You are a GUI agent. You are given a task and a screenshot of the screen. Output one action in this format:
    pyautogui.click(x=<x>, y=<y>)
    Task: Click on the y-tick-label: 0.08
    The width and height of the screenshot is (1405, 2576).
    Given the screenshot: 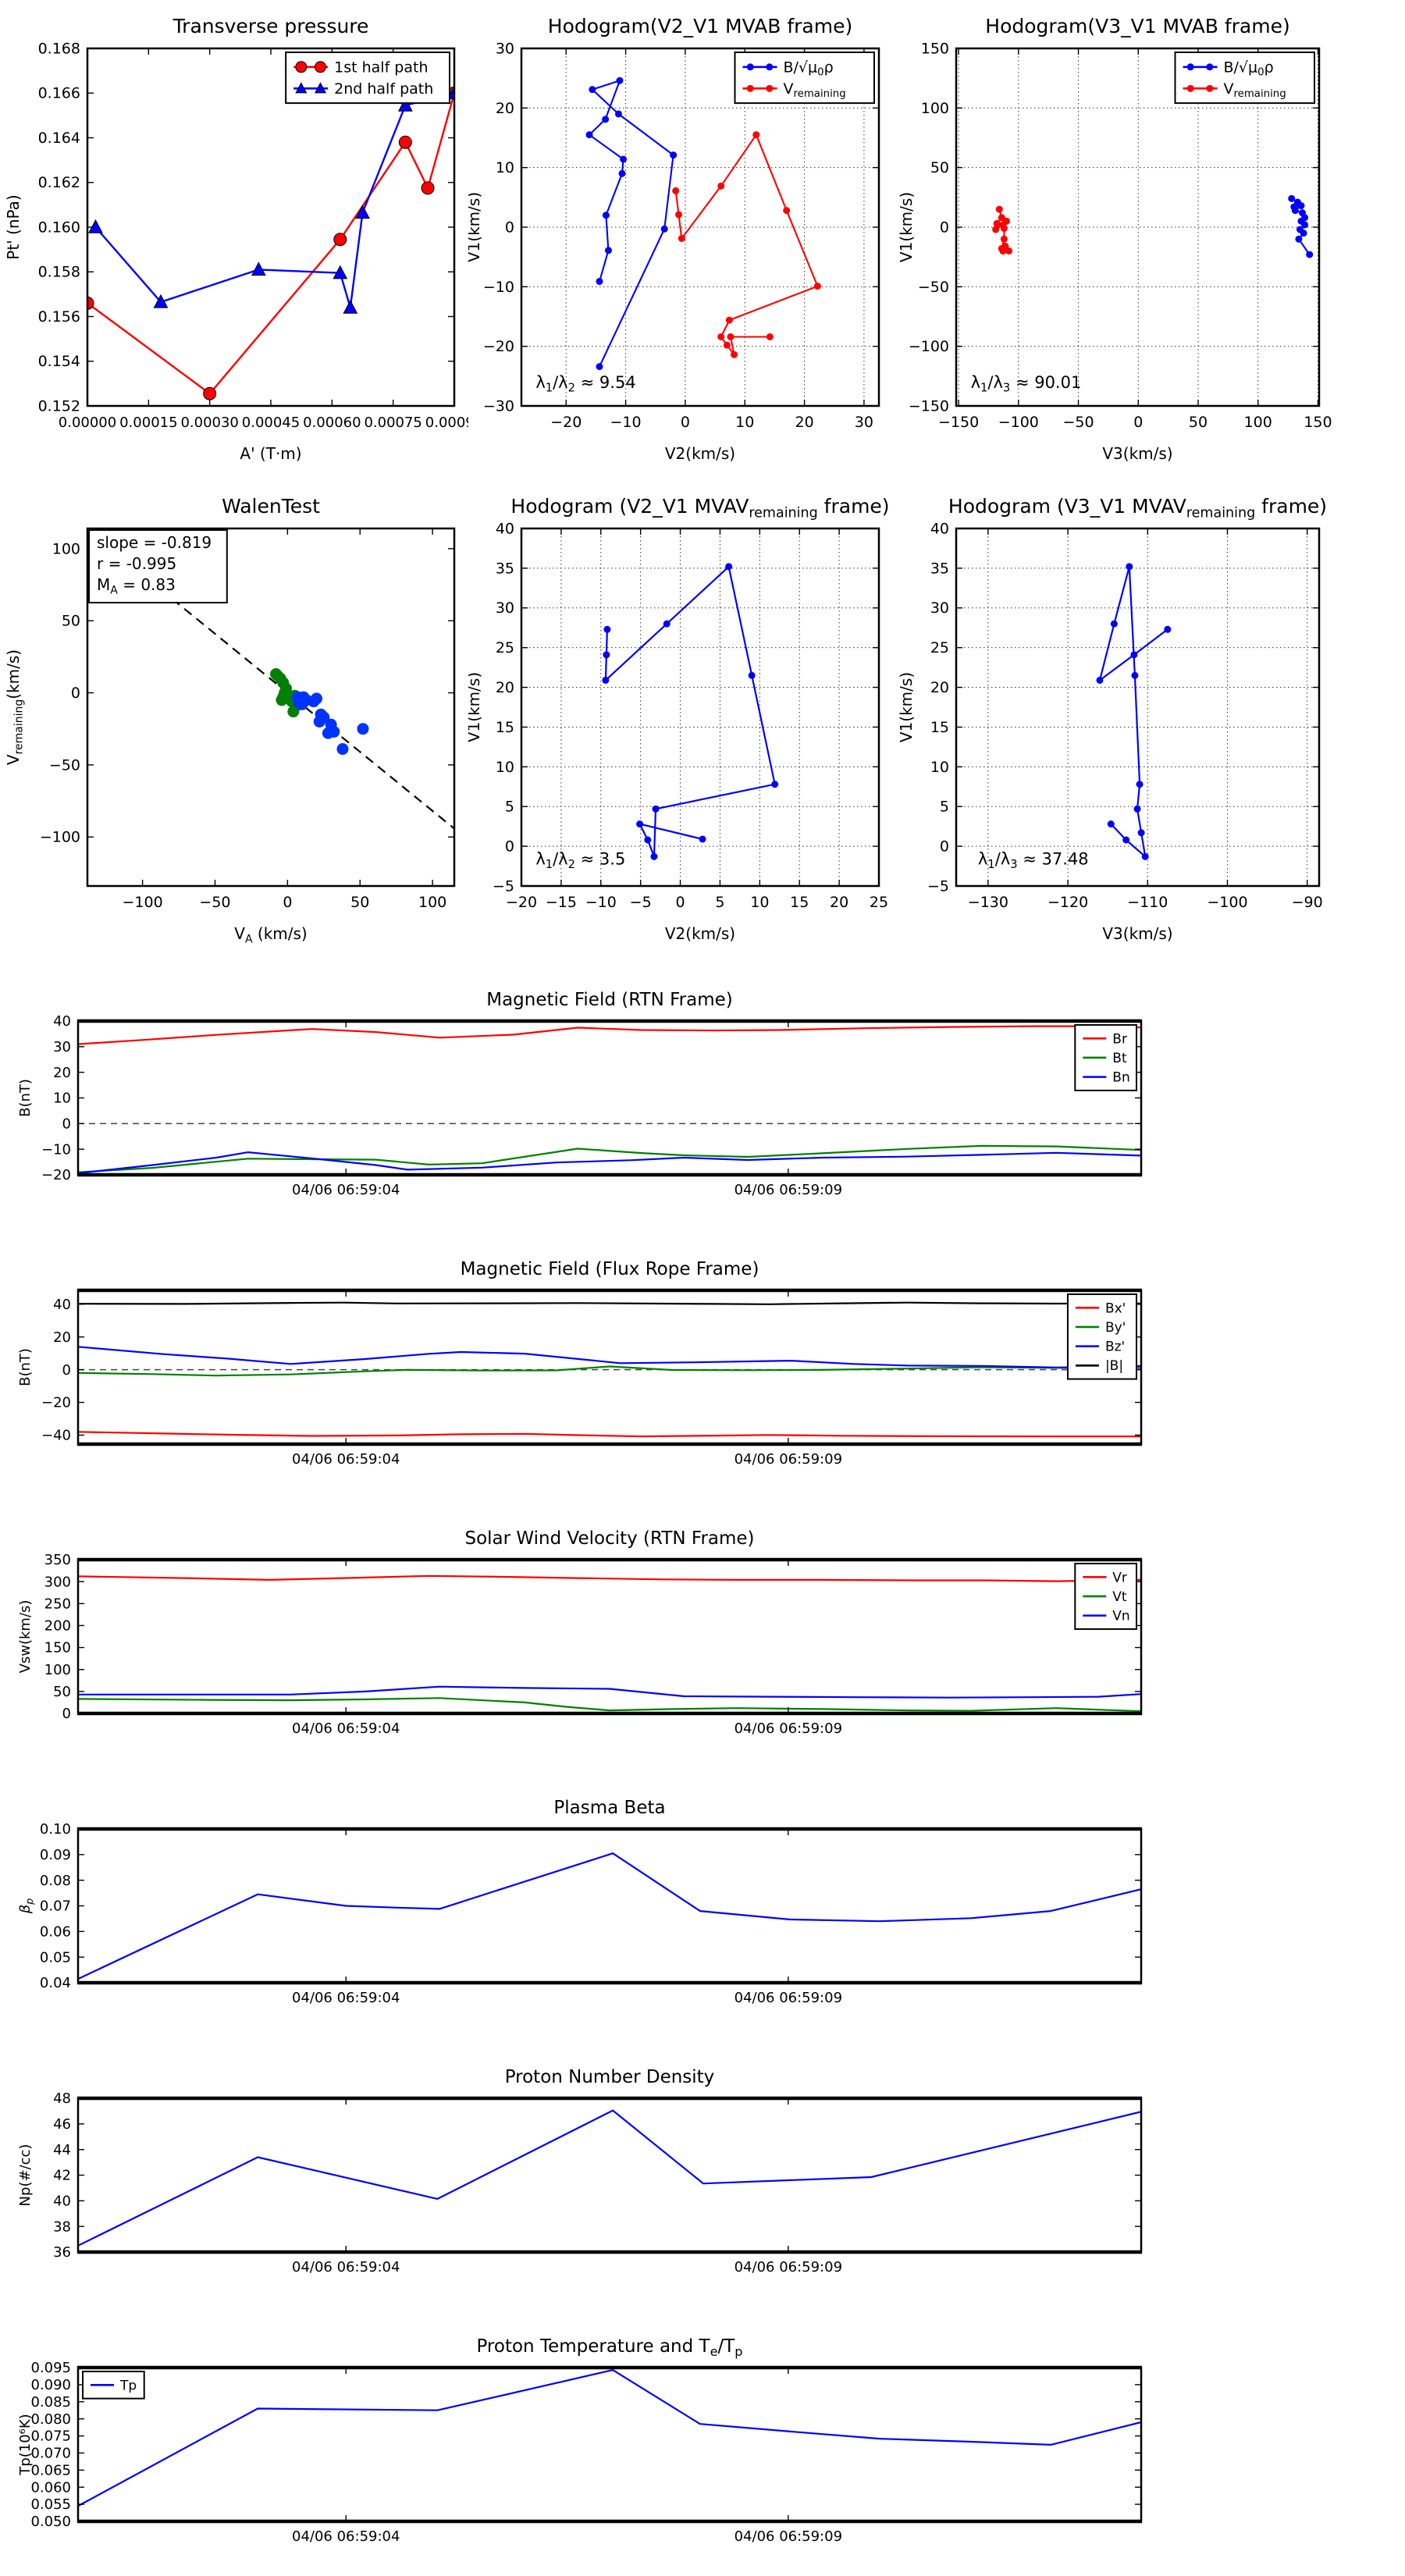 What is the action you would take?
    pyautogui.click(x=56, y=1881)
    